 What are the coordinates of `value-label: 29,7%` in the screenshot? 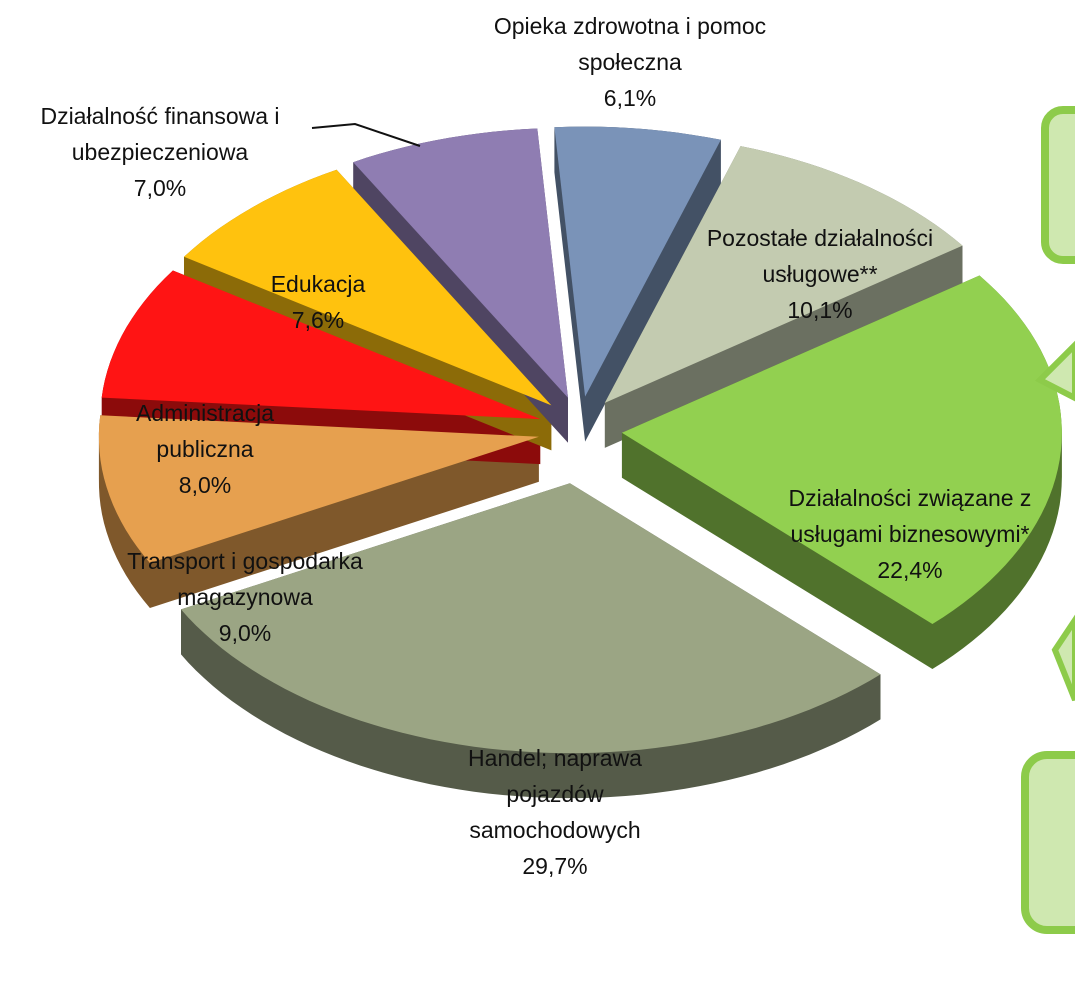 It's located at (555, 866).